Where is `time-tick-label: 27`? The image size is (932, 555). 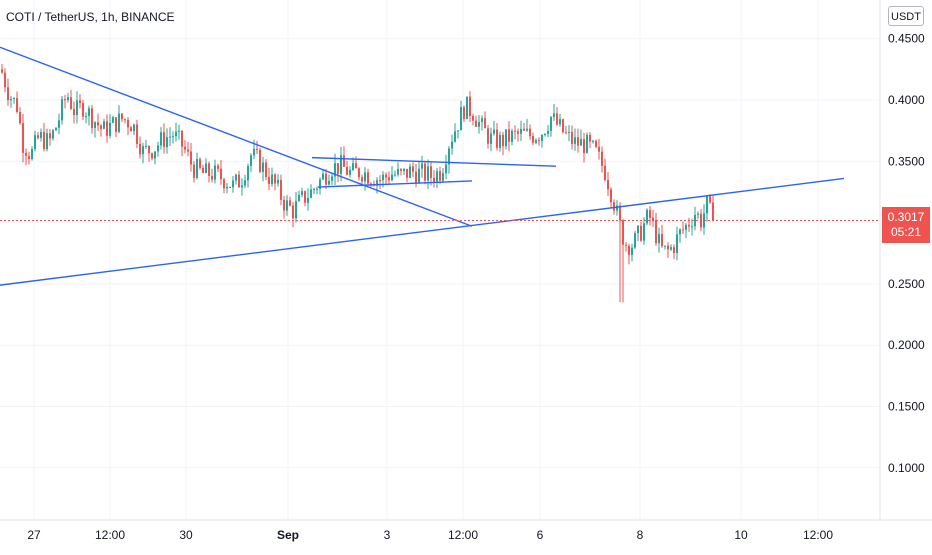 time-tick-label: 27 is located at coordinates (34, 535).